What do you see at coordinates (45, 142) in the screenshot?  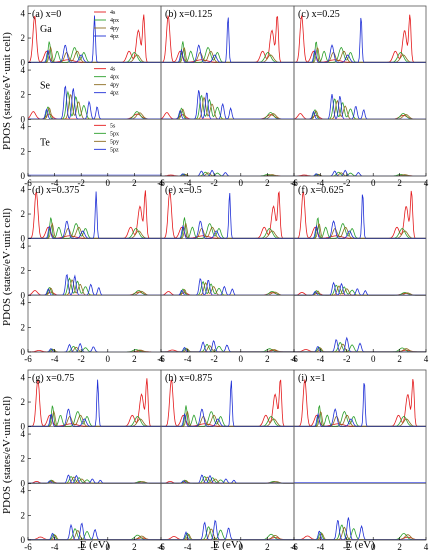 I see `species-label-te: Te` at bounding box center [45, 142].